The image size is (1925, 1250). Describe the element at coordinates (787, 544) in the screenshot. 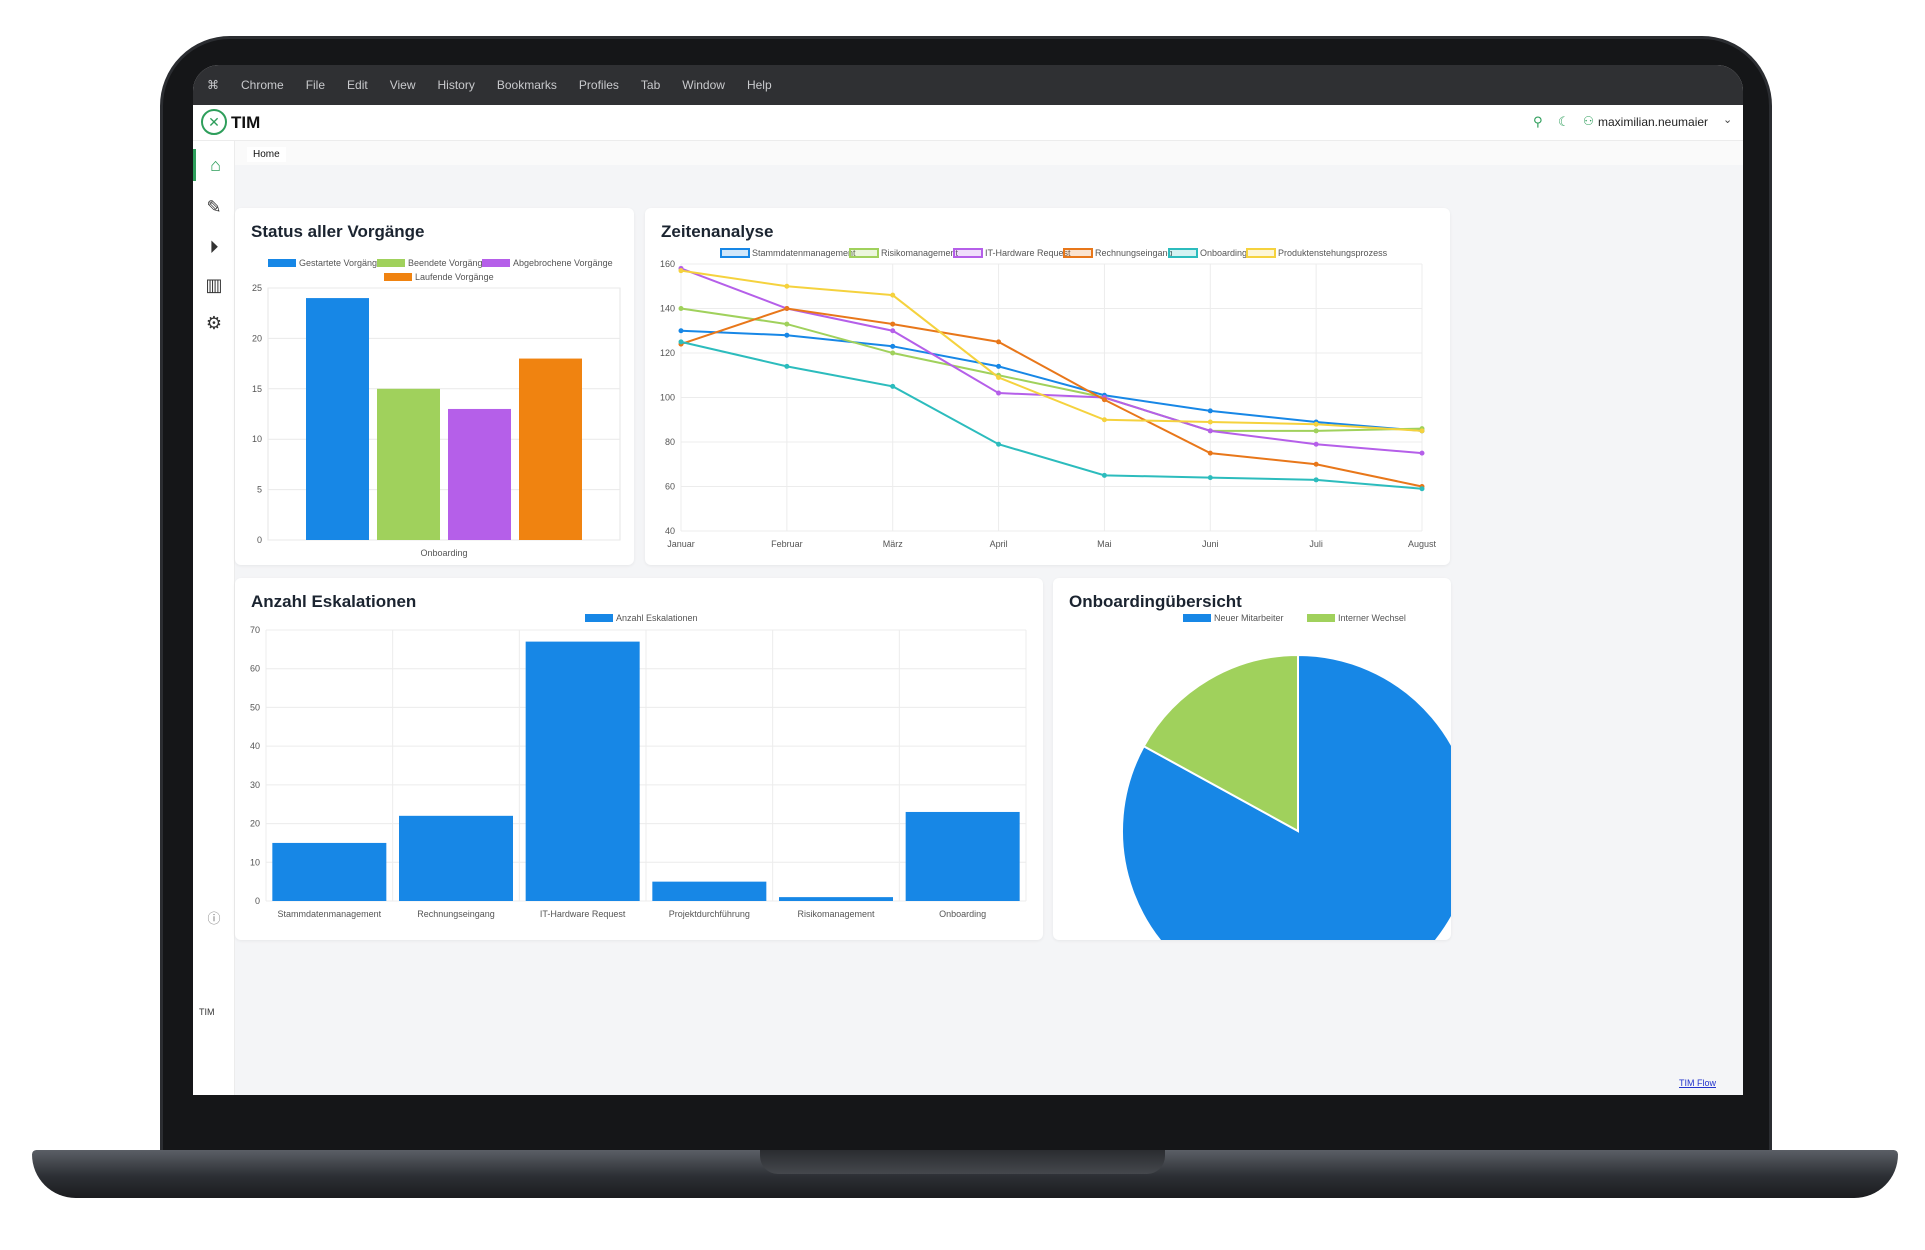

I see `x-tick-label: Februar` at that location.